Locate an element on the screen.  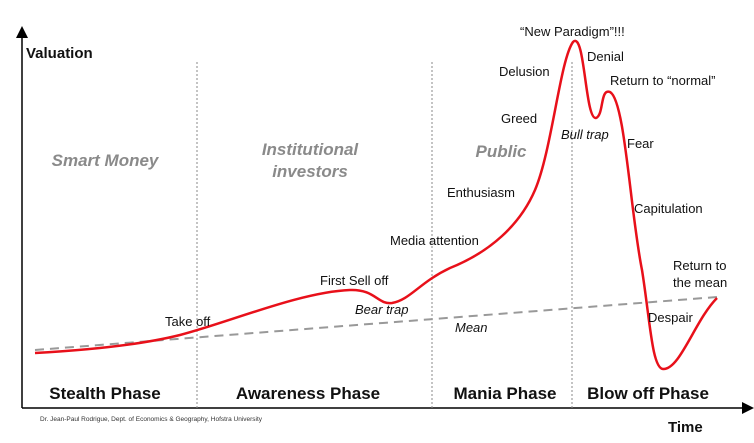
stage-label: Denial is located at coordinates (605, 56).